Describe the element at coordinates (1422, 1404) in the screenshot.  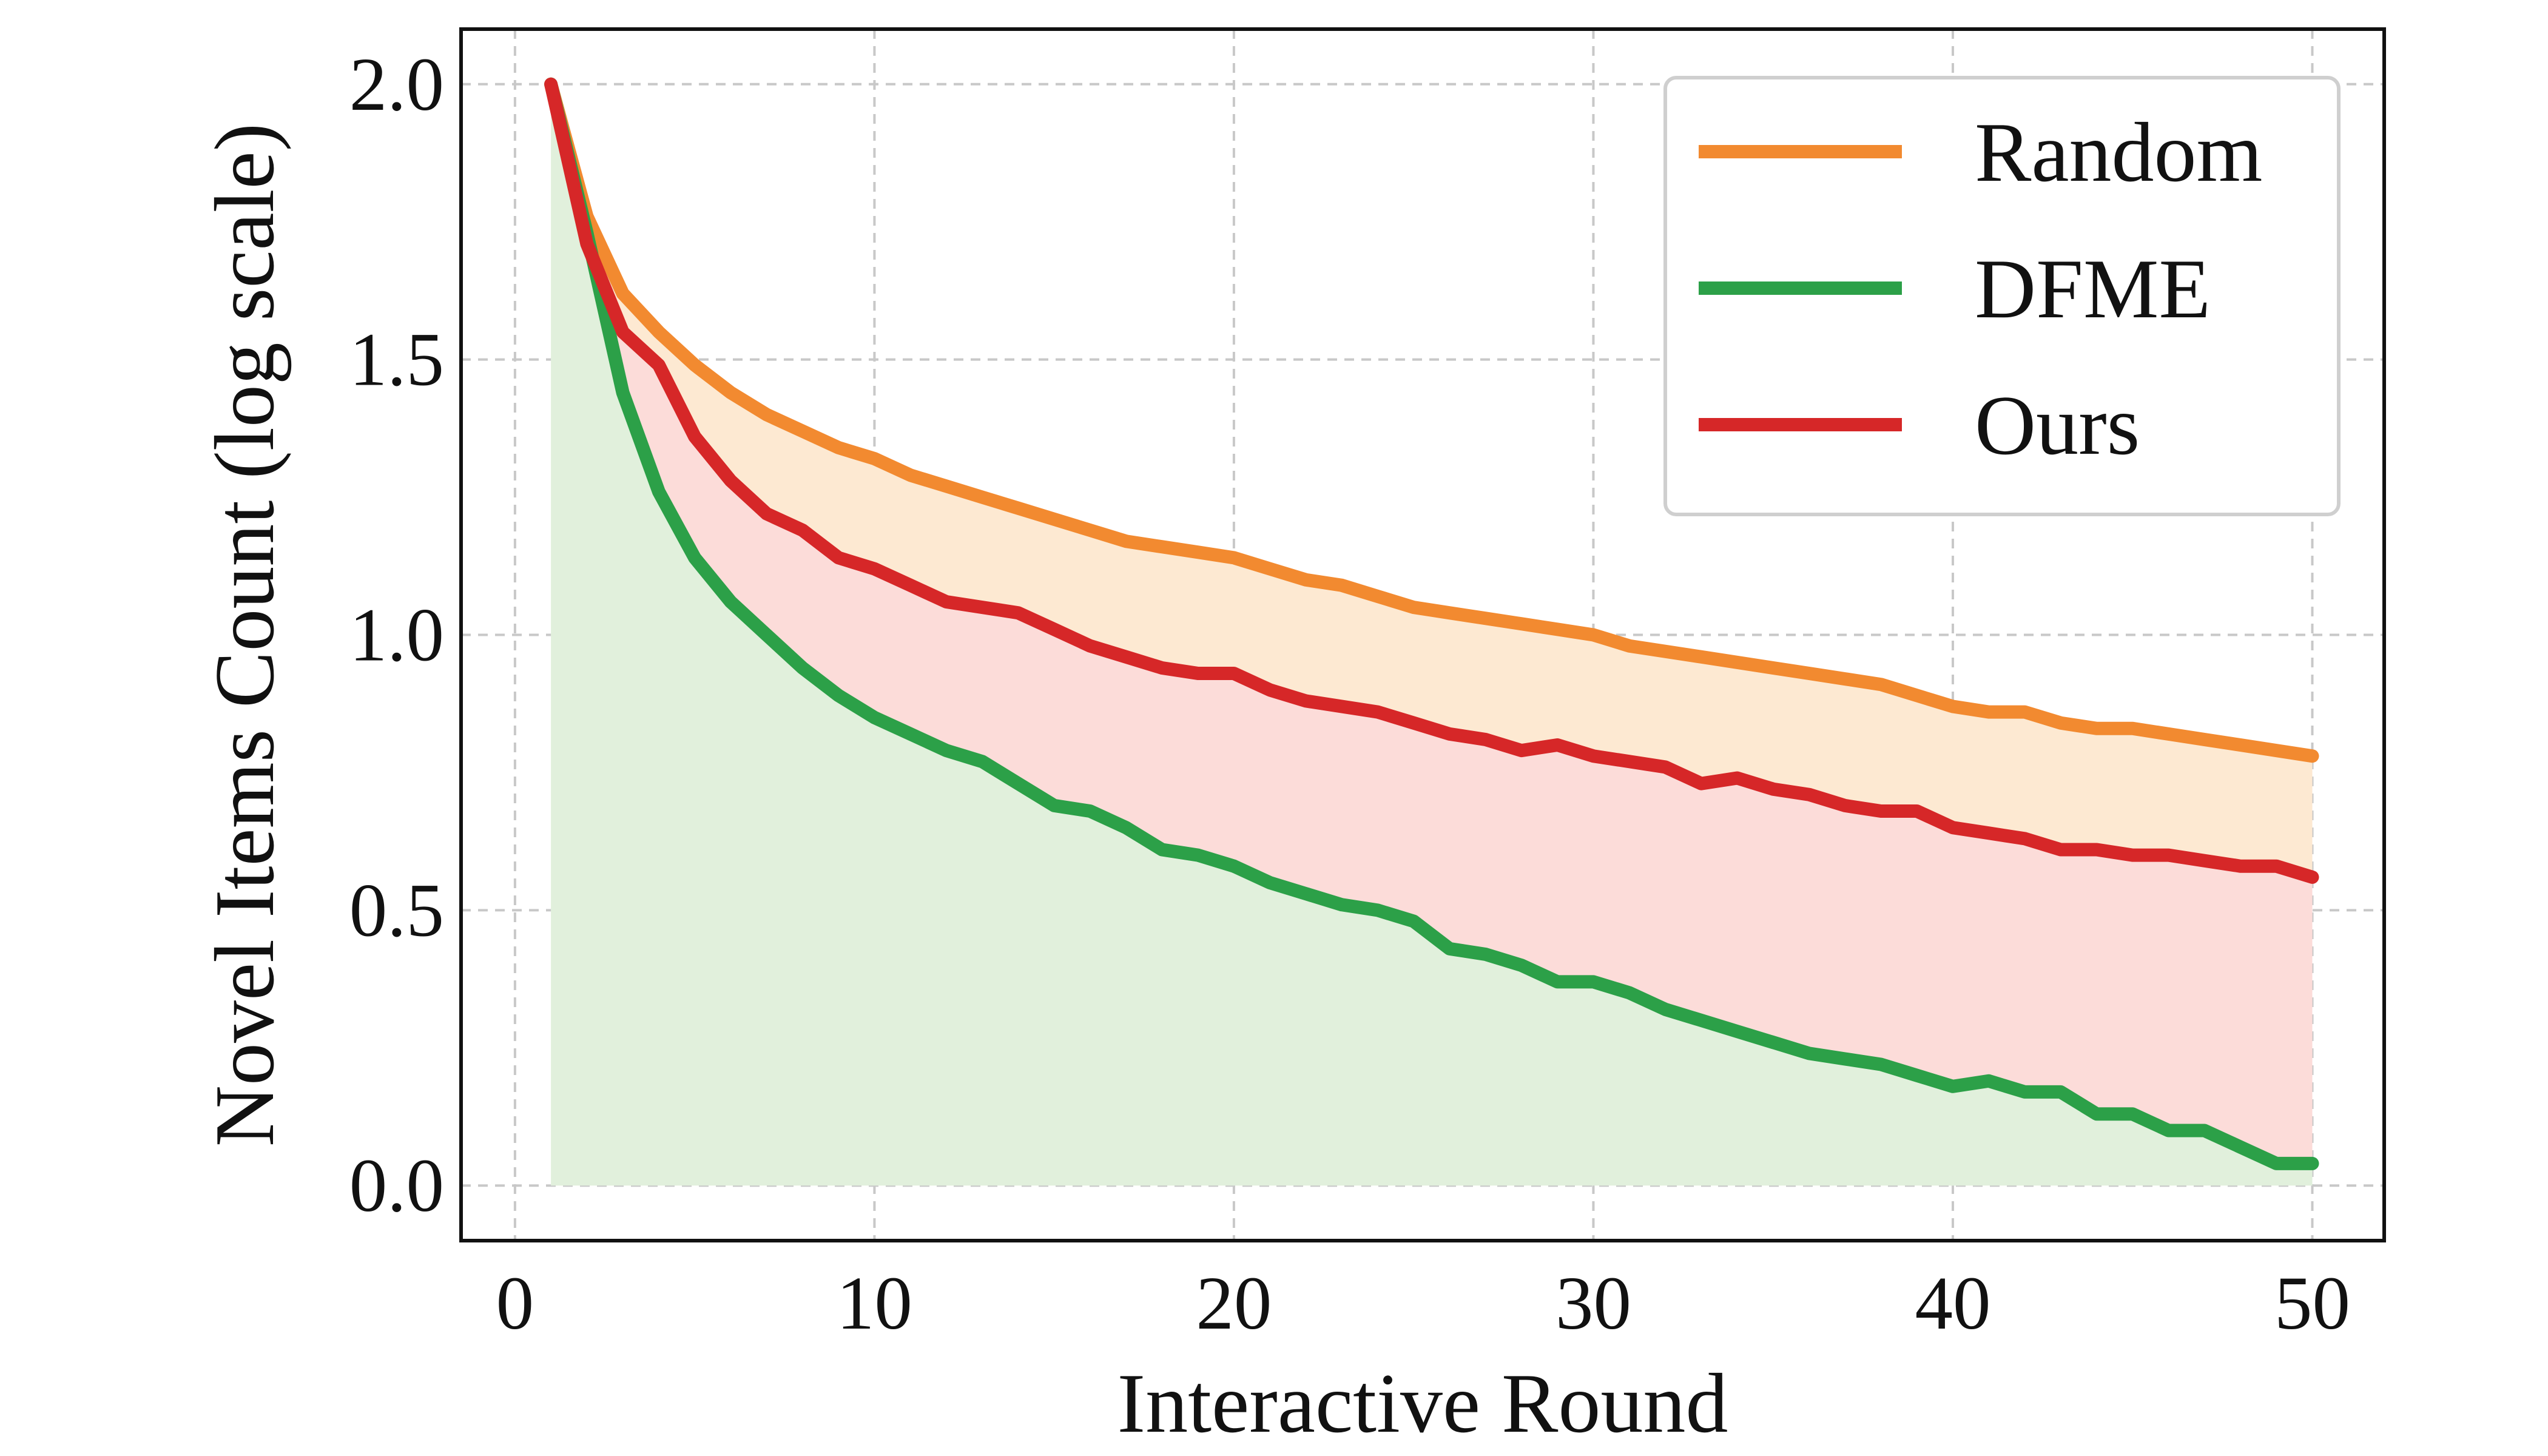
I see `x-axis-title: Interactive Round` at that location.